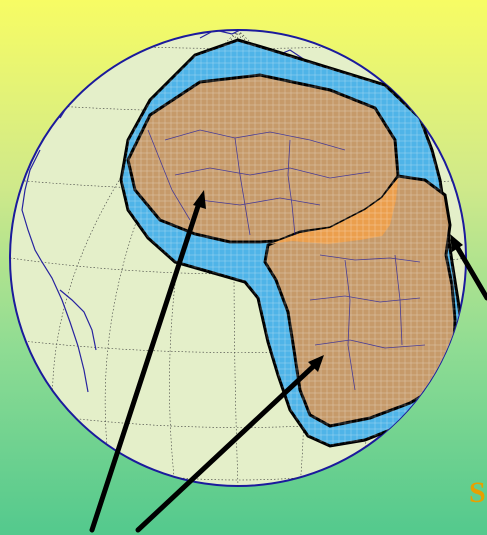 The height and width of the screenshot is (535, 487). What do you see at coordinates (228, 446) in the screenshot?
I see `arrow-south-beam` at bounding box center [228, 446].